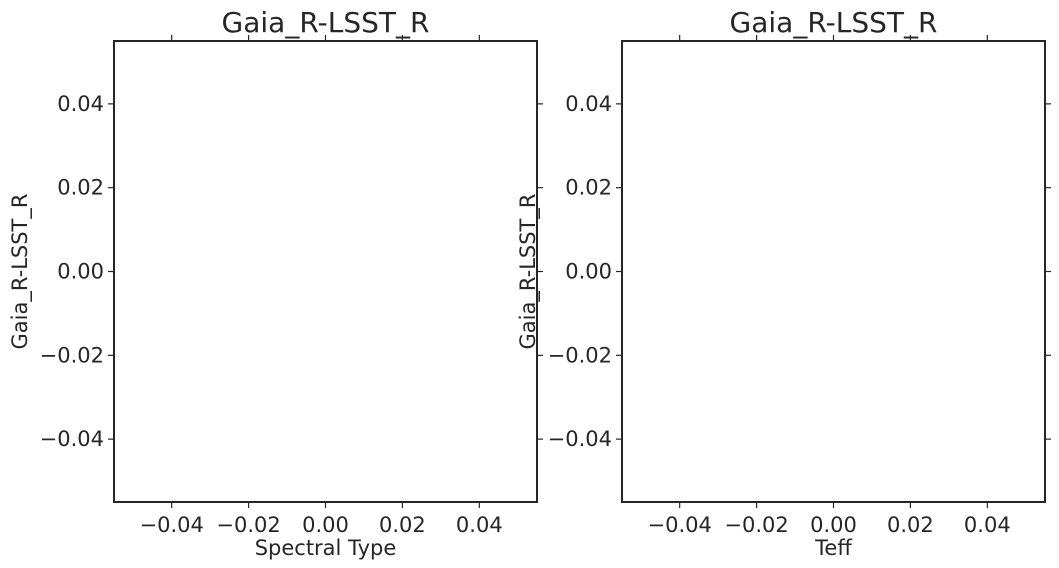 The width and height of the screenshot is (1059, 568). I want to click on x-axis-label: Spectral Type, so click(326, 548).